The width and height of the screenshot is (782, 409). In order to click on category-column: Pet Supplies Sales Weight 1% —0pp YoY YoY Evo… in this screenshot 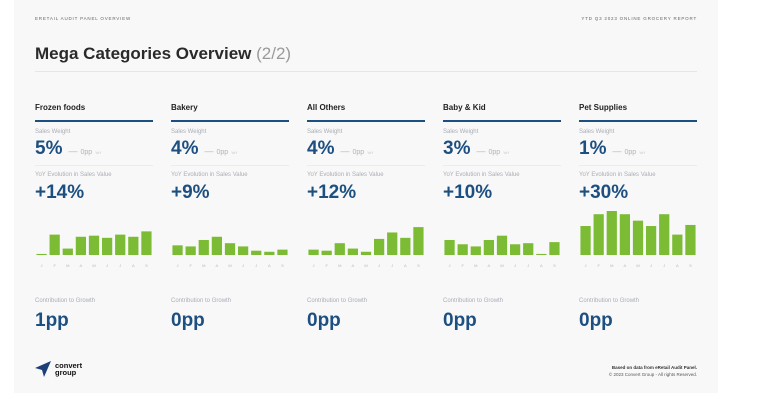, I will do `click(638, 223)`.